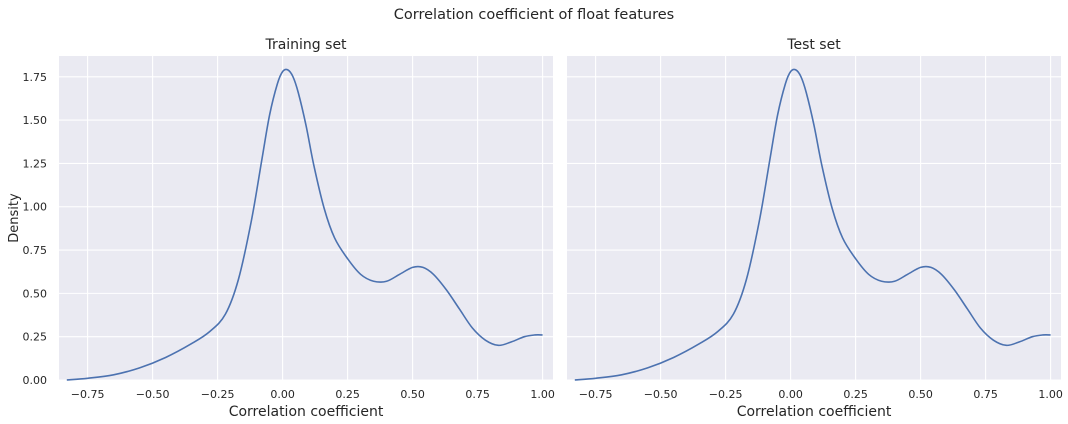 This screenshot has height=424, width=1068. Describe the element at coordinates (305, 45) in the screenshot. I see `panel-title: Training set` at that location.